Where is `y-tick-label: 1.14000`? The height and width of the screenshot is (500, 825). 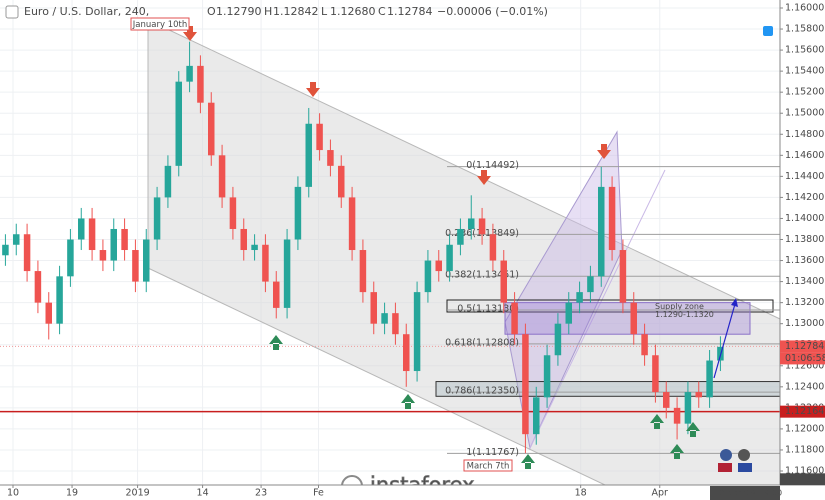 y-tick-label: 1.14000 is located at coordinates (804, 218).